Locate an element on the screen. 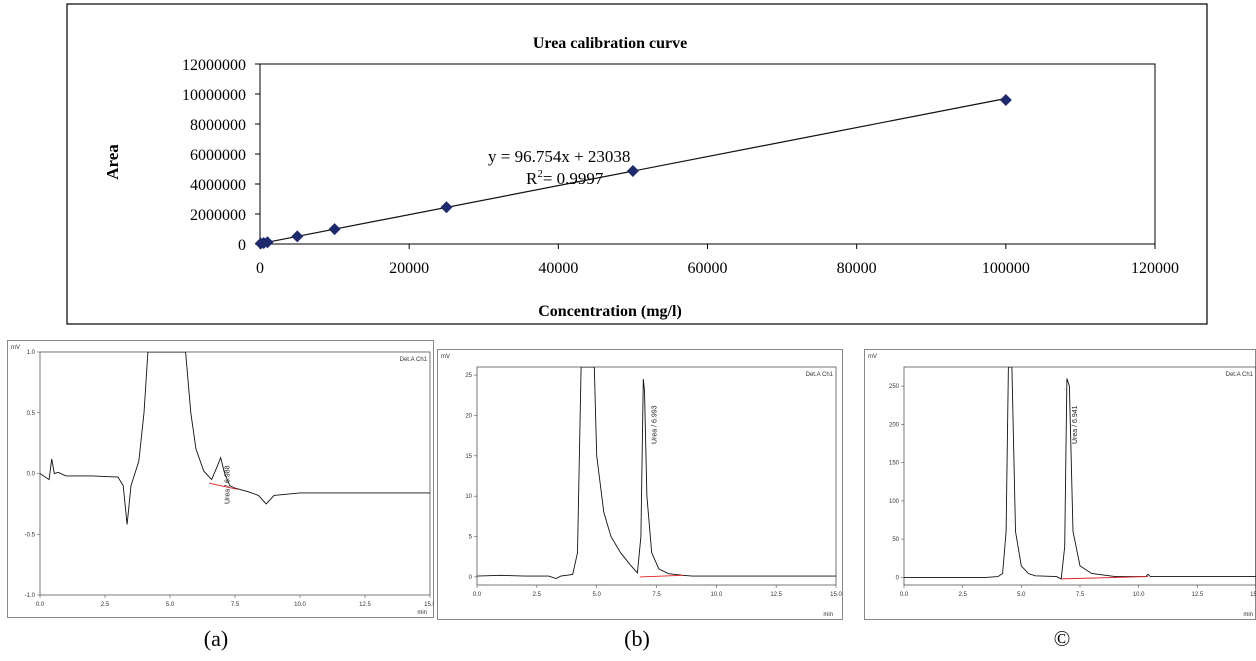  trendline-equation: y = 96.754x + 23038 is located at coordinates (559, 156).